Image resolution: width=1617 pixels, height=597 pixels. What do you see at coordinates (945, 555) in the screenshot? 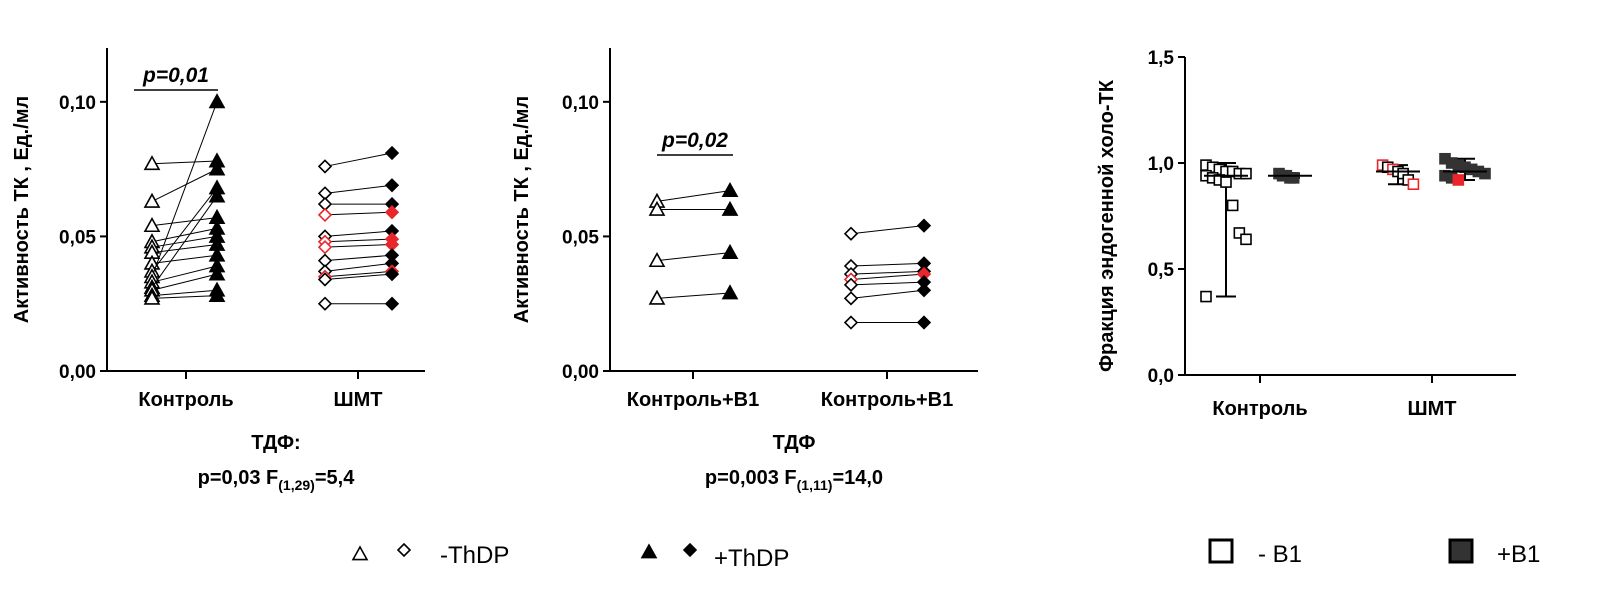
I see `legends: -ThDP +ThDP - B1 +B1` at bounding box center [945, 555].